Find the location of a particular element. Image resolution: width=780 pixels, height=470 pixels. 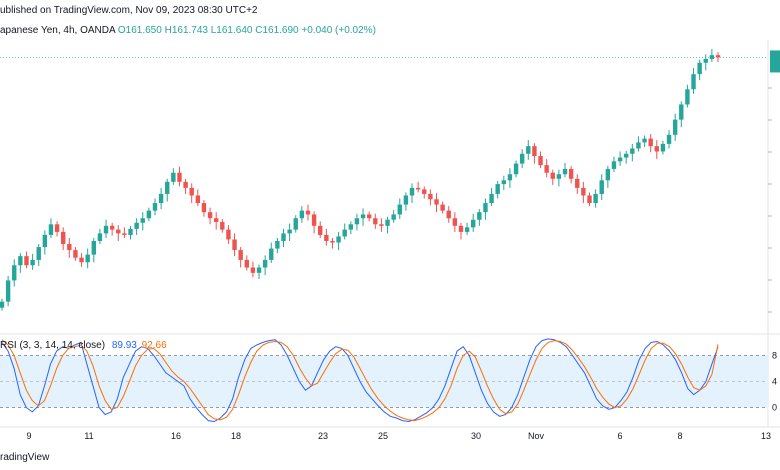

symbol-name: apanese Yen, 4h, OANDA is located at coordinates (58, 30).